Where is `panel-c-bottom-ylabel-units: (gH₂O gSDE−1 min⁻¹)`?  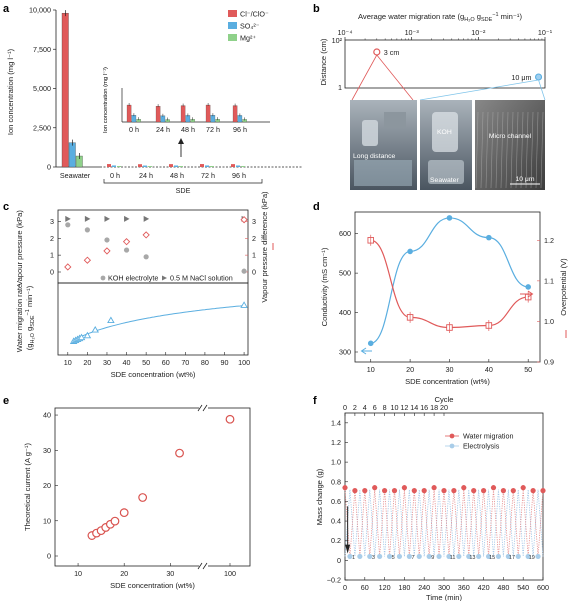
panel-c-bottom-ylabel-units: (gH₂O gSDE−1 min⁻¹) is located at coordinates (30, 317).